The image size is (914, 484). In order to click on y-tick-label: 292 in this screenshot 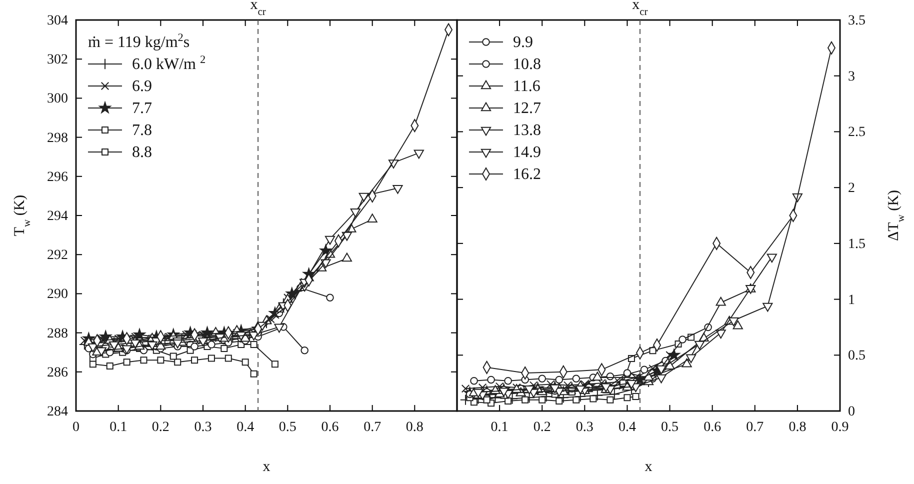, I will do `click(57, 256)`.